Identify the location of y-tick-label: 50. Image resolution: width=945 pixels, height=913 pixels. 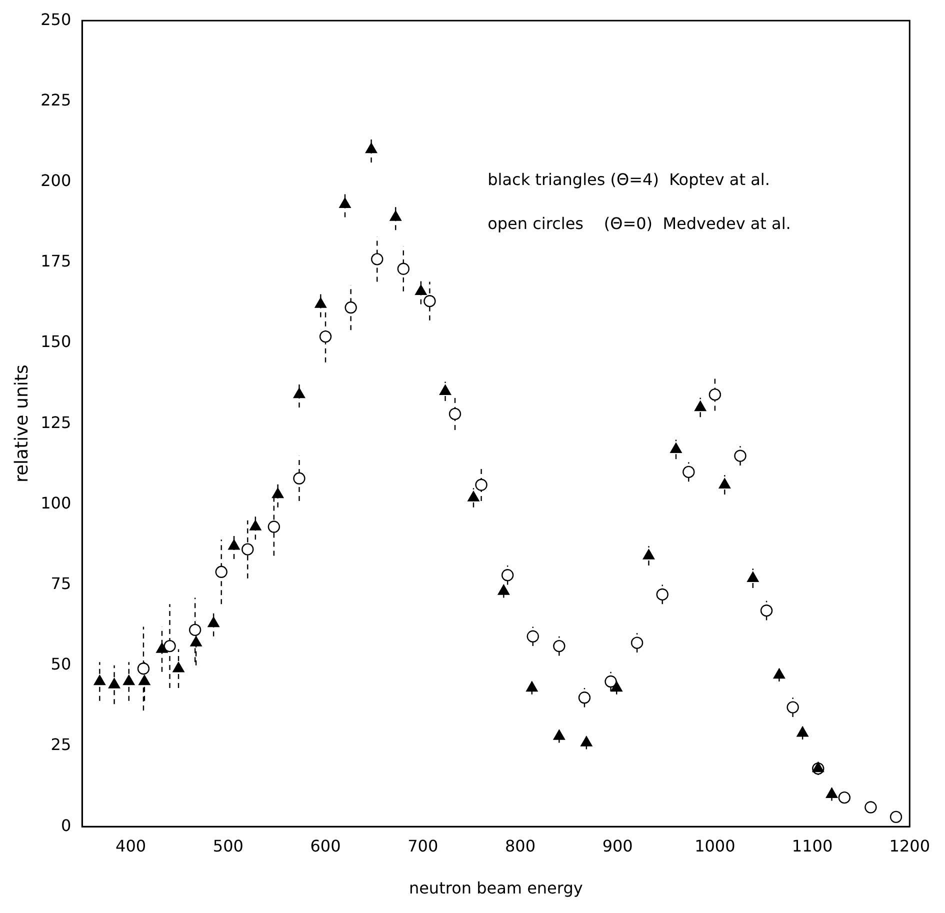
(61, 664).